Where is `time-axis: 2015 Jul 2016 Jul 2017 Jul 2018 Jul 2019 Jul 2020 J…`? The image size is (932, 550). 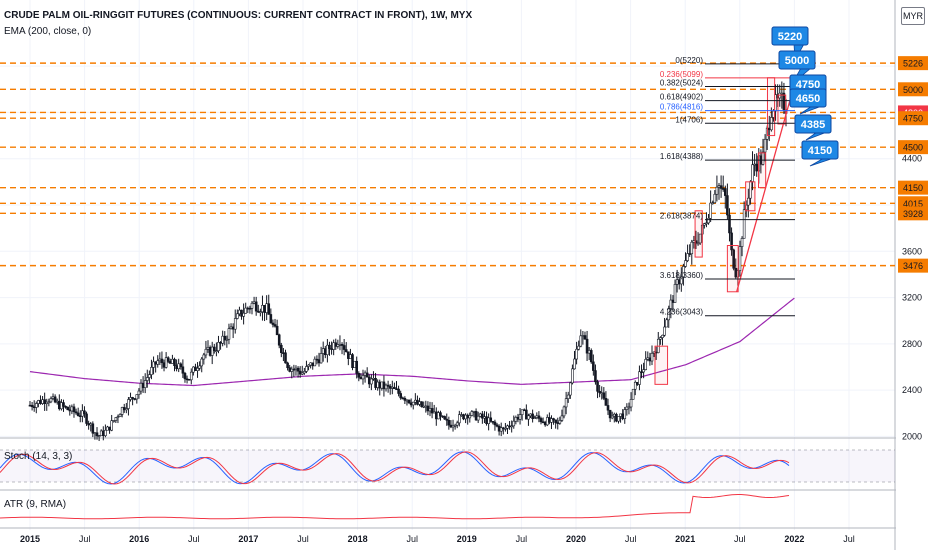 time-axis: 2015 Jul 2016 Jul 2017 Jul 2018 Jul 2019 Jul 2020 J… is located at coordinates (437, 539).